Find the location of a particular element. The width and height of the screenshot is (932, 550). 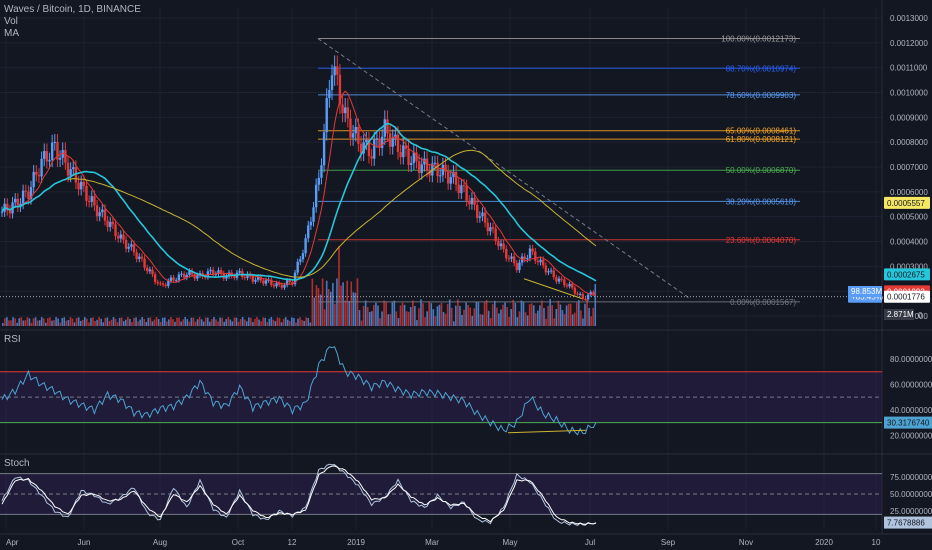

price-tick-label: 0.0009000 is located at coordinates (909, 117).